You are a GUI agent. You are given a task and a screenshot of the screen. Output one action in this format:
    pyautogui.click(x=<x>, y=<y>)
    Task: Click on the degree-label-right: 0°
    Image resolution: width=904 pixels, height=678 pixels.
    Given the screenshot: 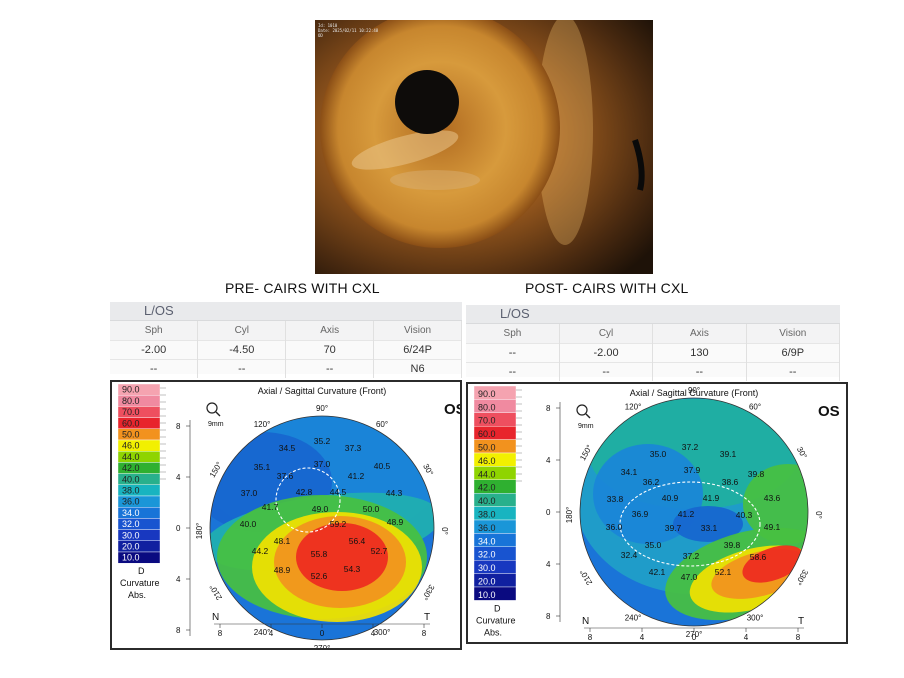 What is the action you would take?
    pyautogui.click(x=444, y=531)
    